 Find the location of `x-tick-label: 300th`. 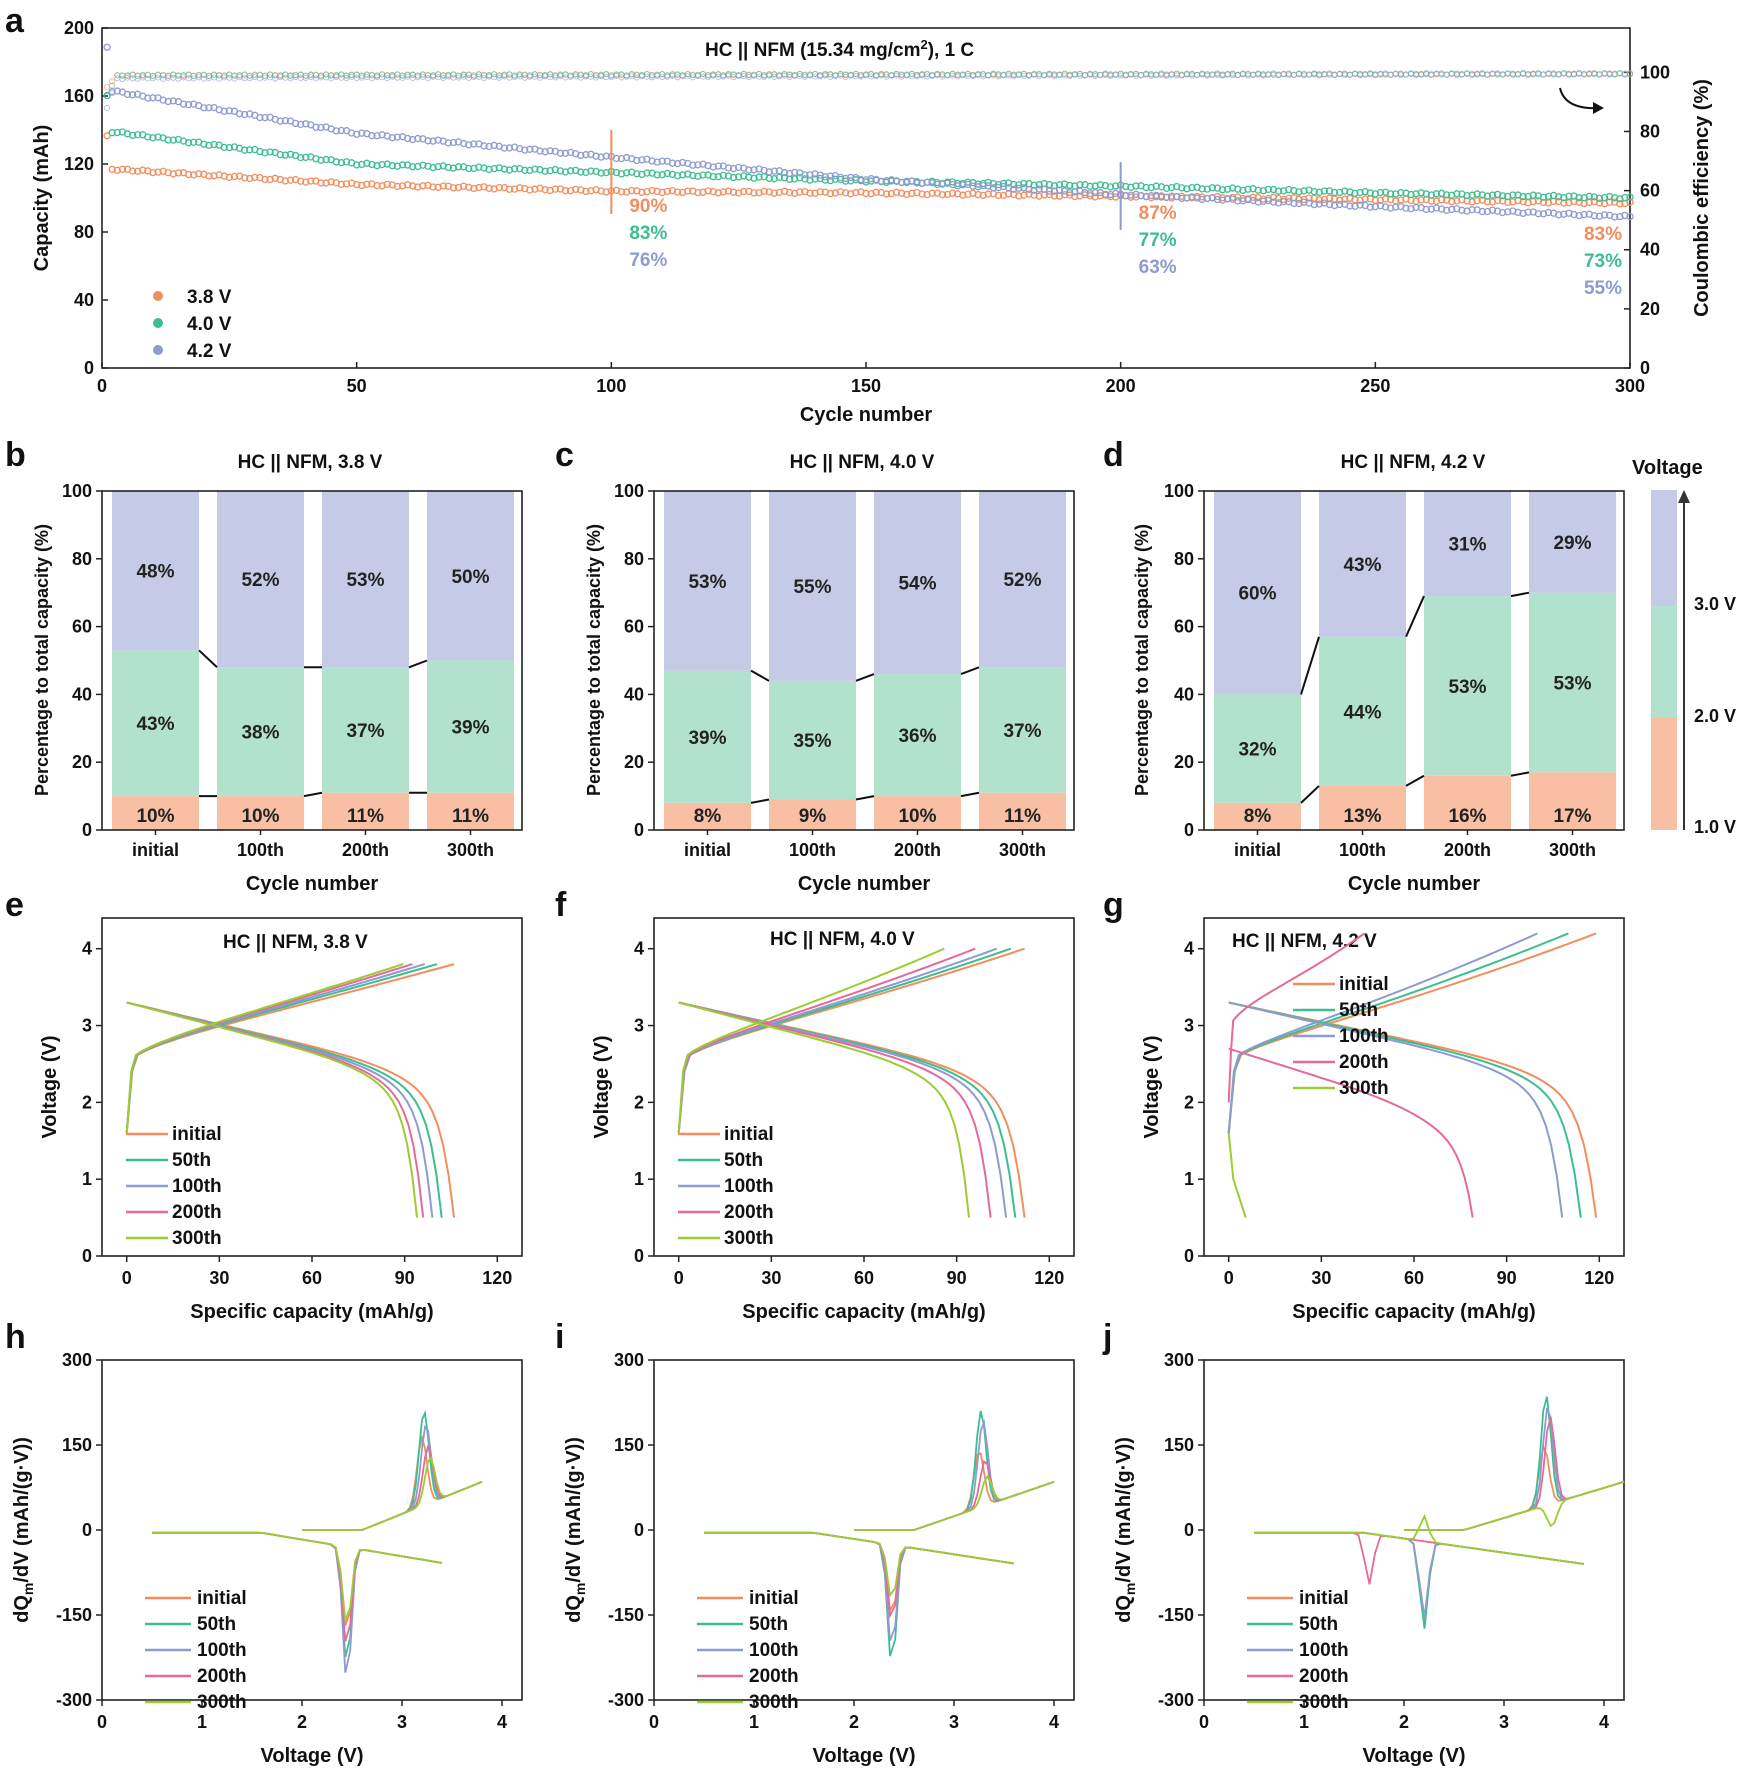

x-tick-label: 300th is located at coordinates (1022, 850).